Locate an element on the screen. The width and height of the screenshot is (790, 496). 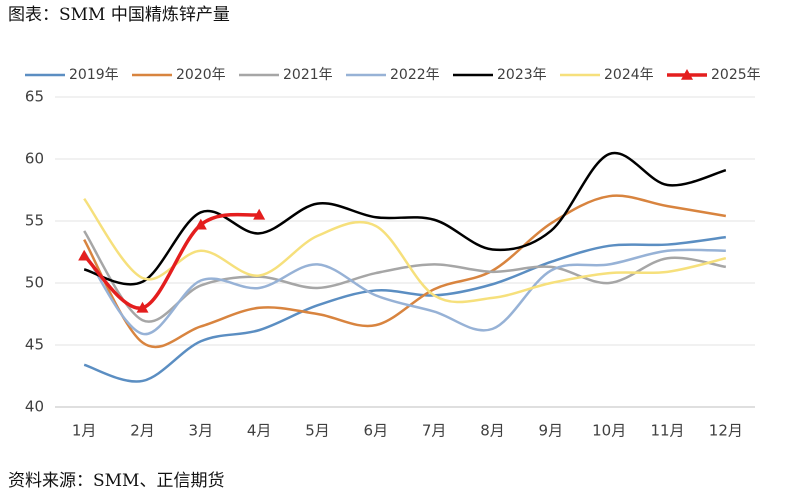
source: 资料来源：SMM、正信期货 is located at coordinates (116, 481).